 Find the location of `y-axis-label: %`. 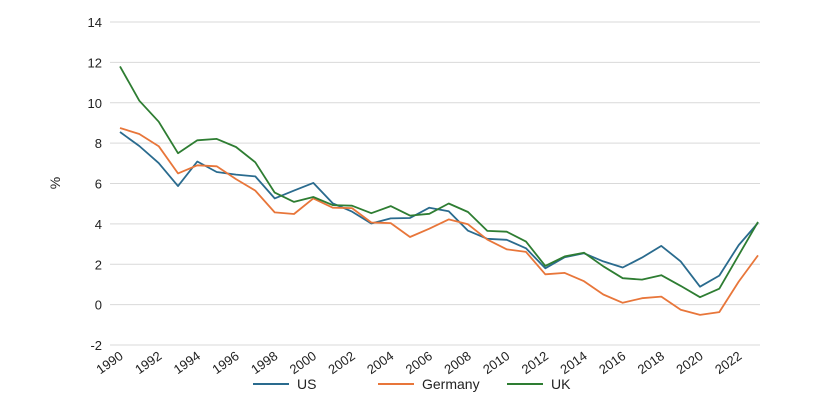

y-axis-label: % is located at coordinates (55, 183).